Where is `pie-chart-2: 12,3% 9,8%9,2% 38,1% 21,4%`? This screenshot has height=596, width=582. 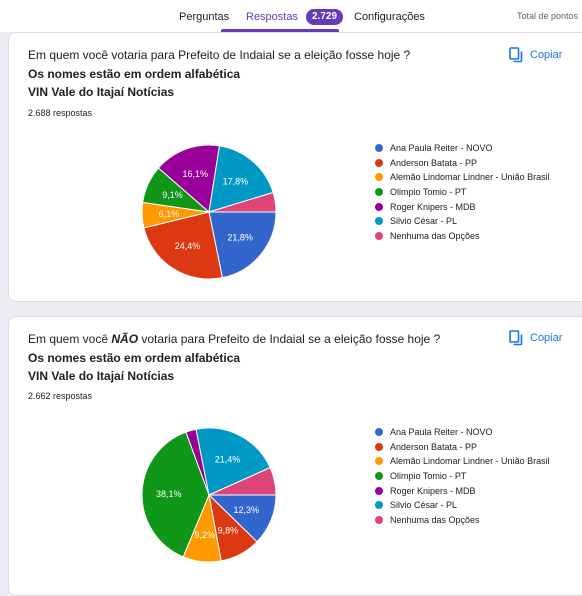
pie-chart-2: 12,3% 9,8%9,2% 38,1% 21,4% is located at coordinates (209, 495).